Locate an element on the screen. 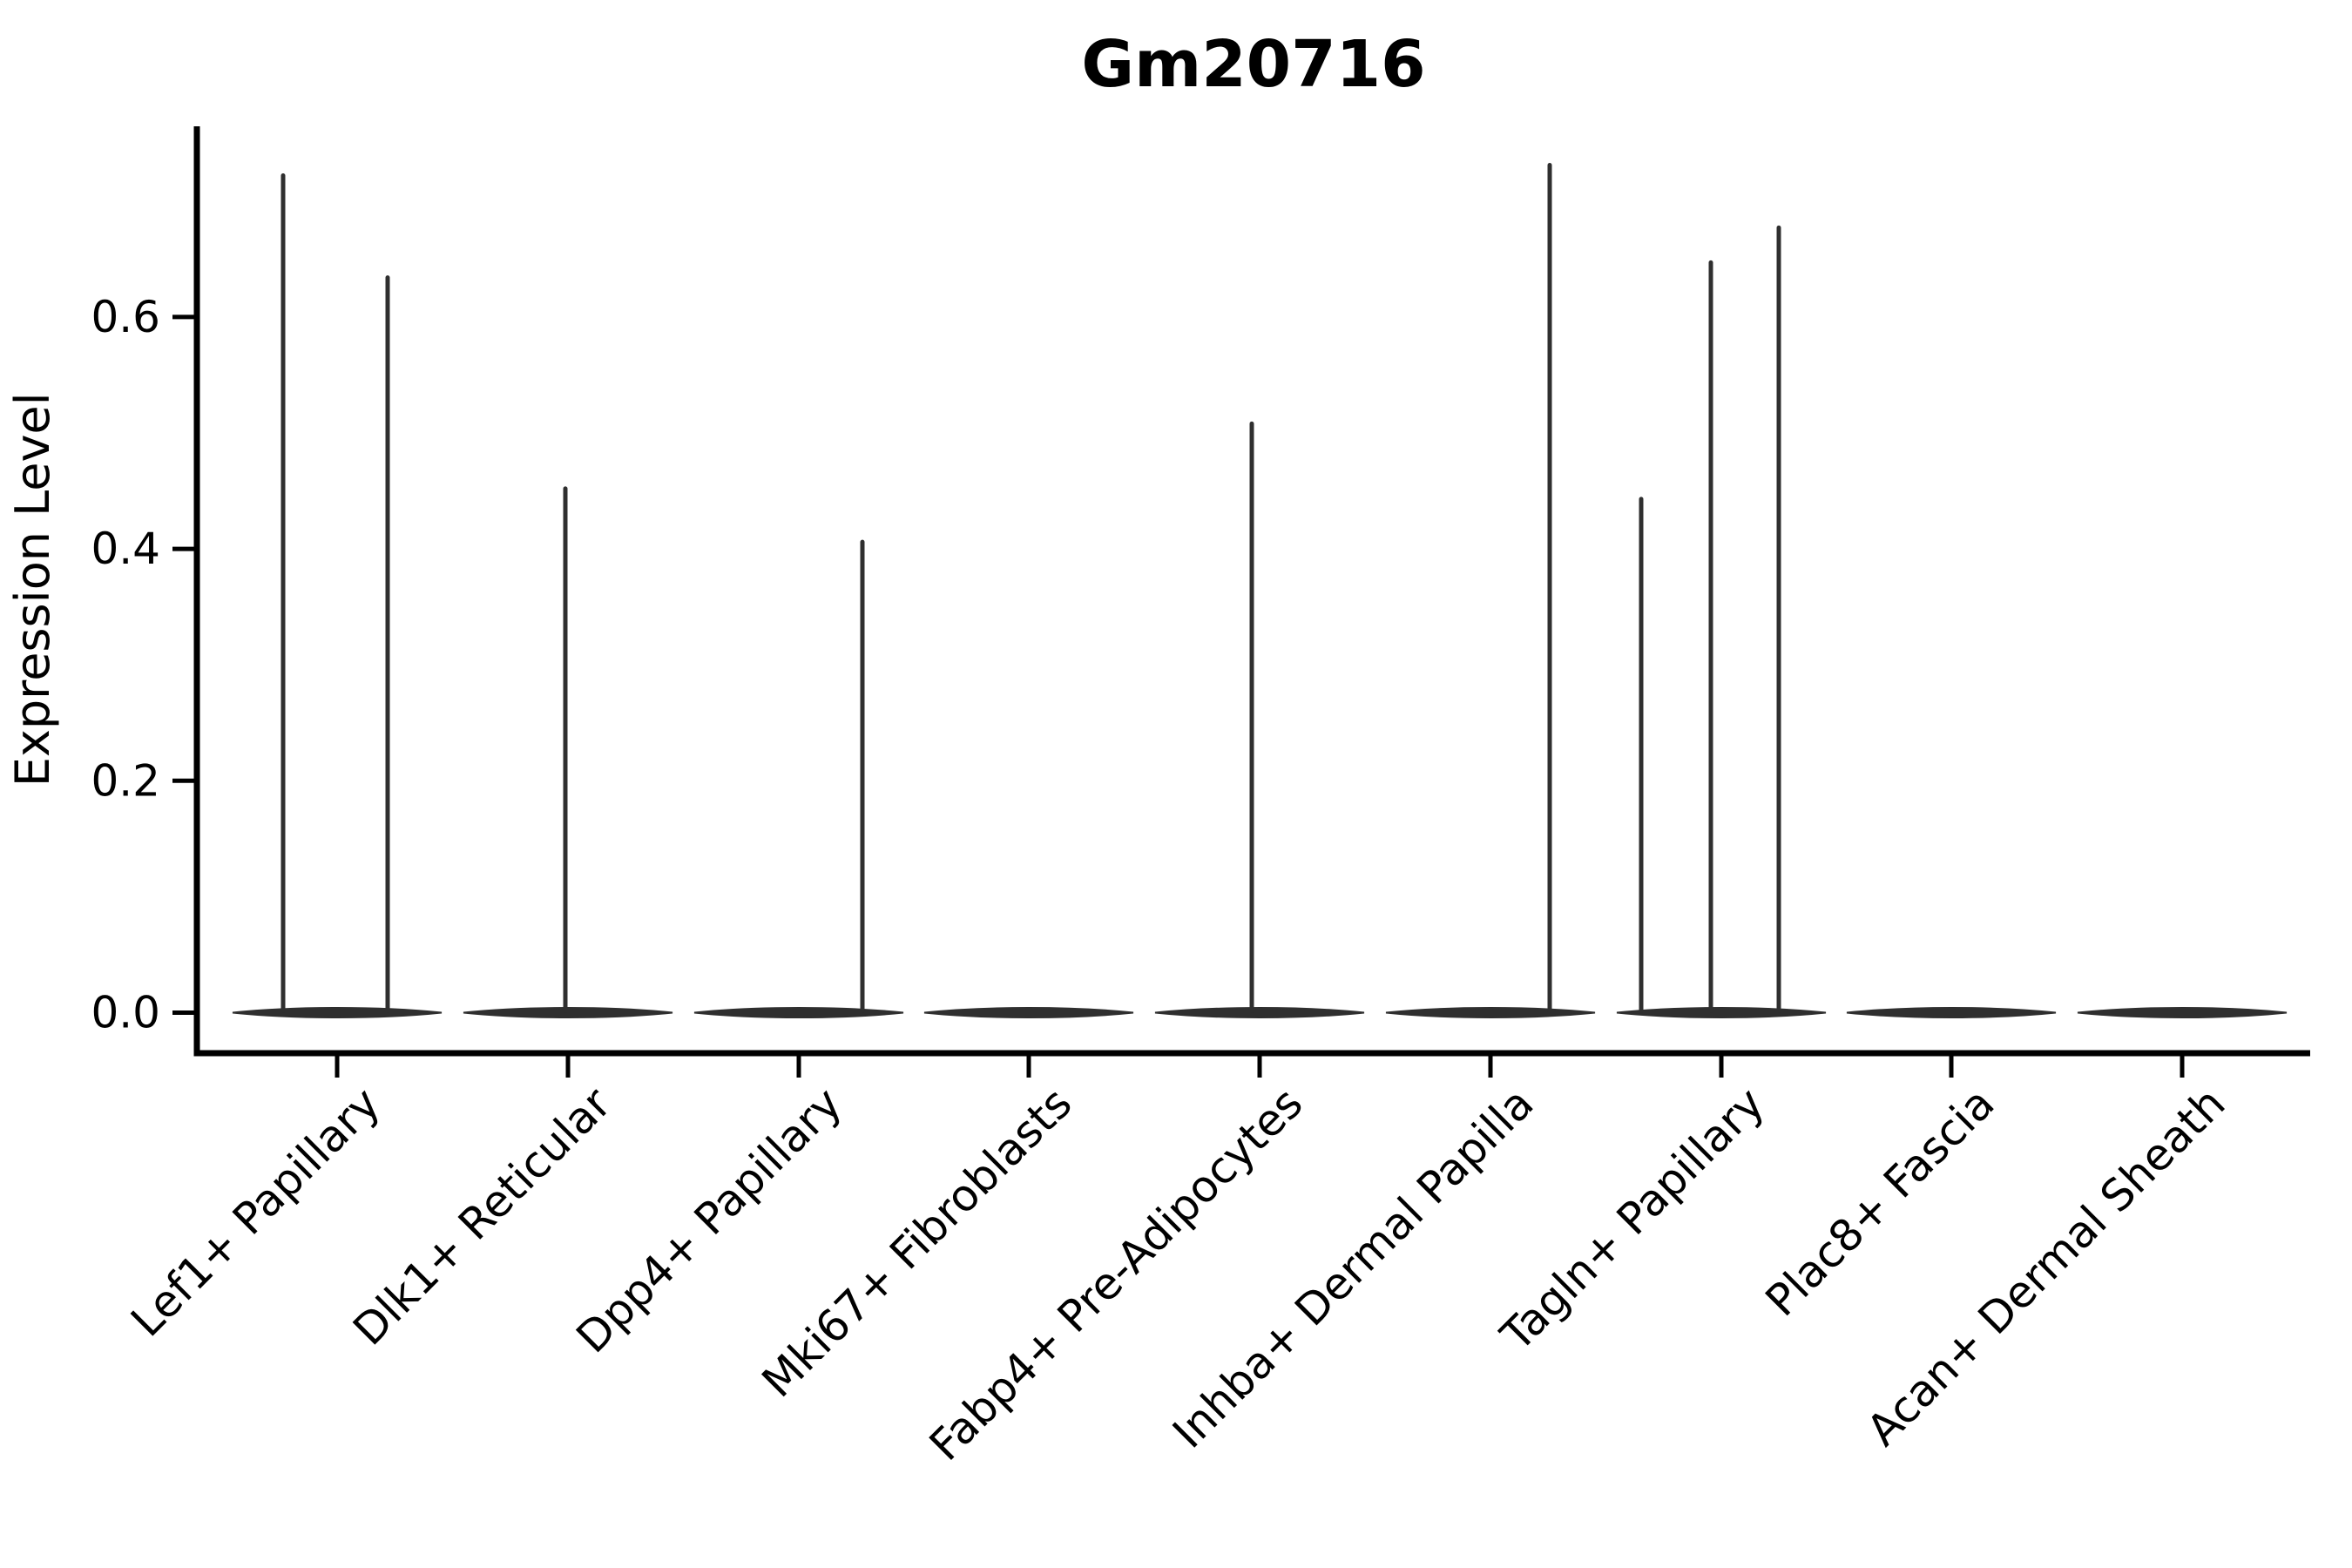 The image size is (2352, 1568). y-axis-label: Expression Level is located at coordinates (32, 589).